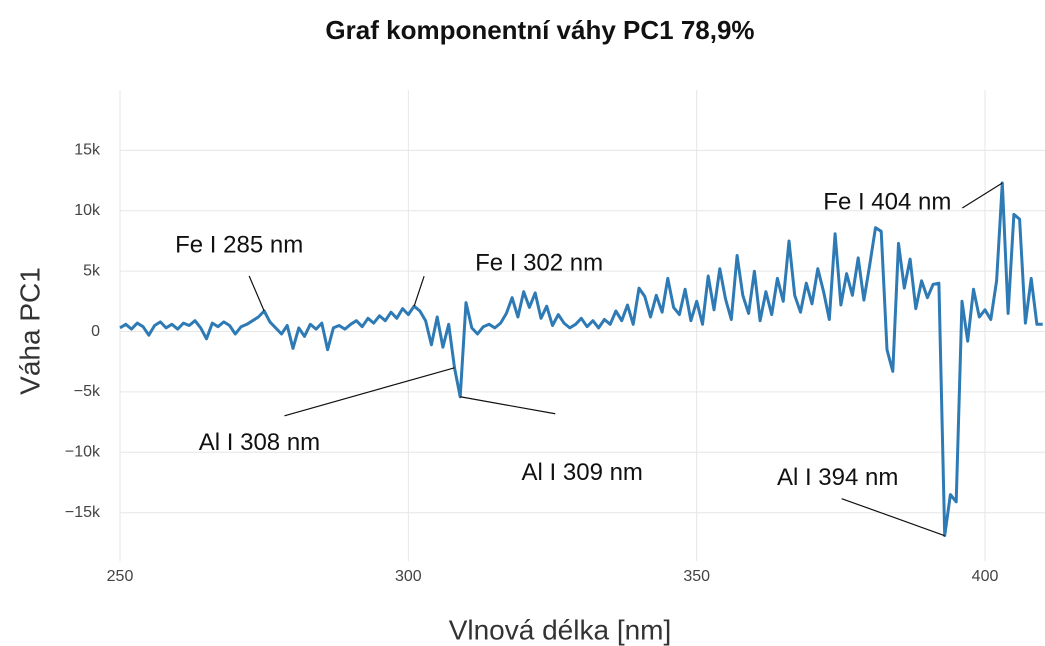 The height and width of the screenshot is (646, 1045). I want to click on annotation: Fe I 285 nm, so click(239, 244).